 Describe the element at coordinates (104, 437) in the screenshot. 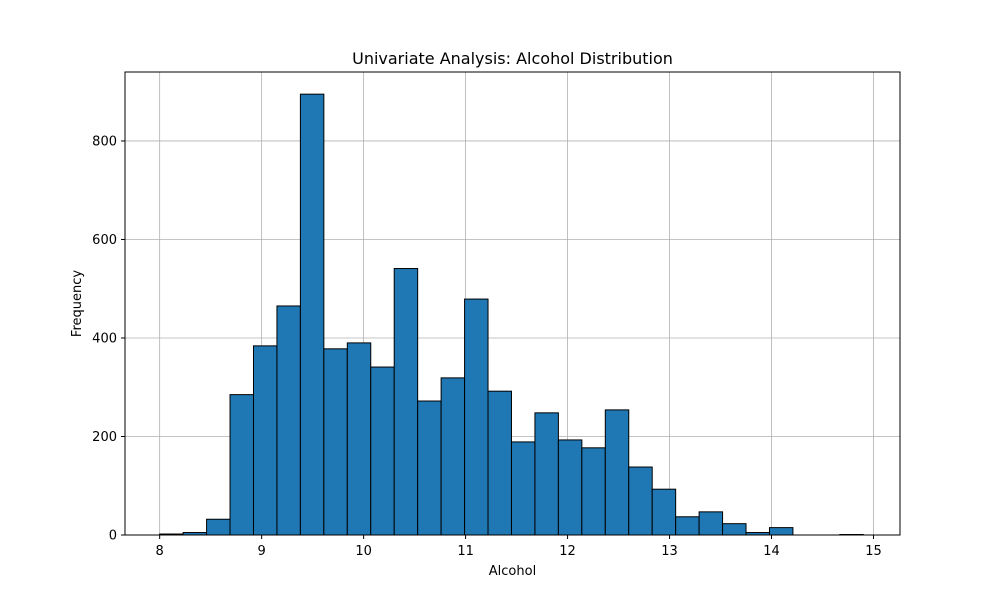

I see `y-tick-label: 200` at that location.